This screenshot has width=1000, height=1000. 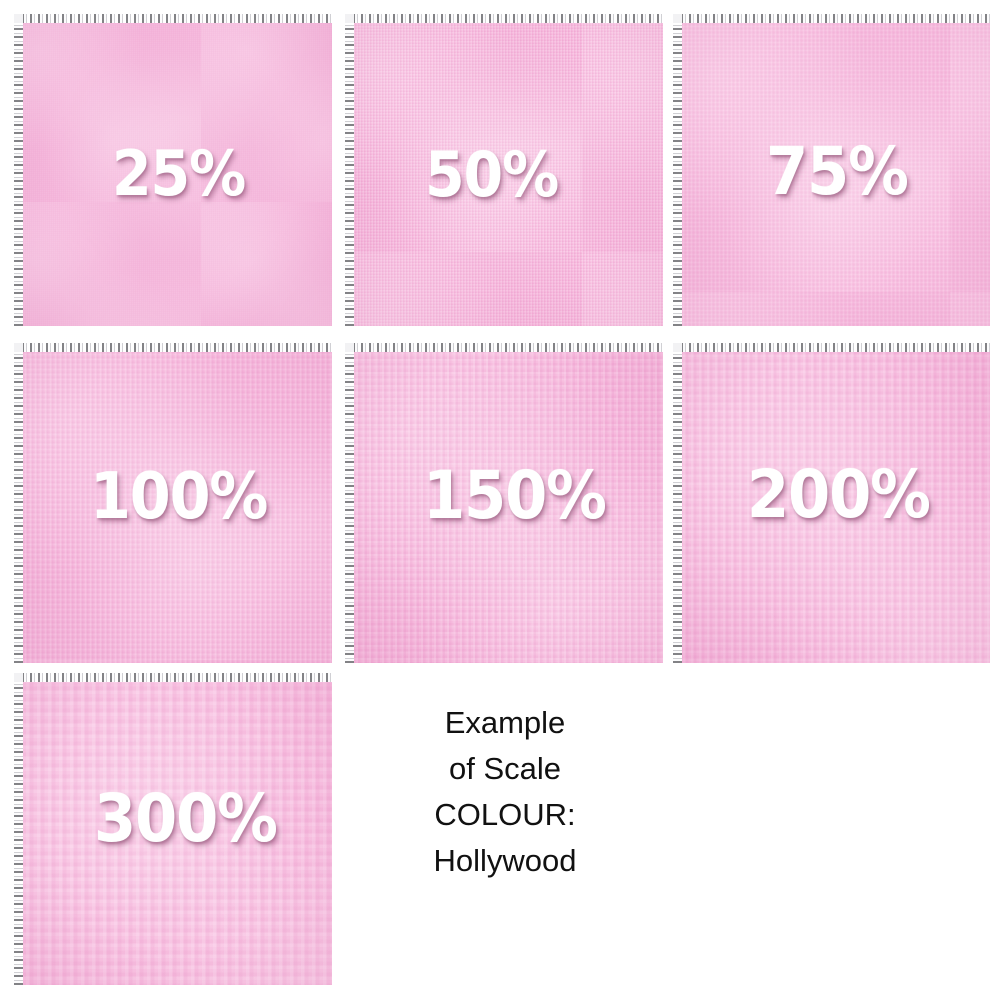 I want to click on caption-line-hollywood: Hollywood, so click(x=505, y=860).